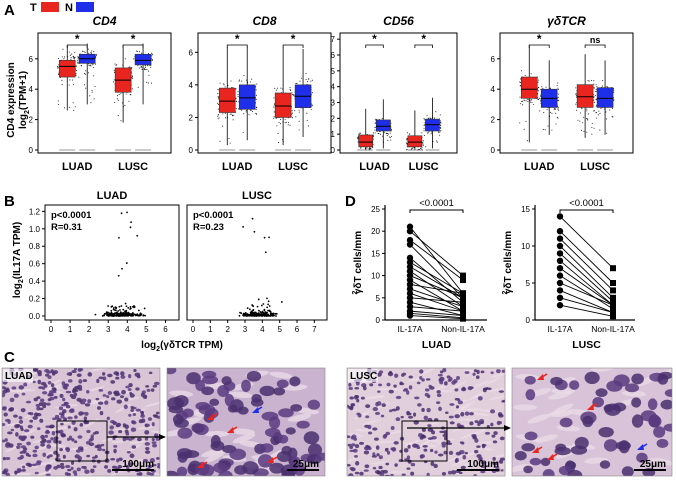 Image resolution: width=676 pixels, height=500 pixels. Describe the element at coordinates (493, 120) in the screenshot. I see `panel-a-ytick-label: 2` at that location.